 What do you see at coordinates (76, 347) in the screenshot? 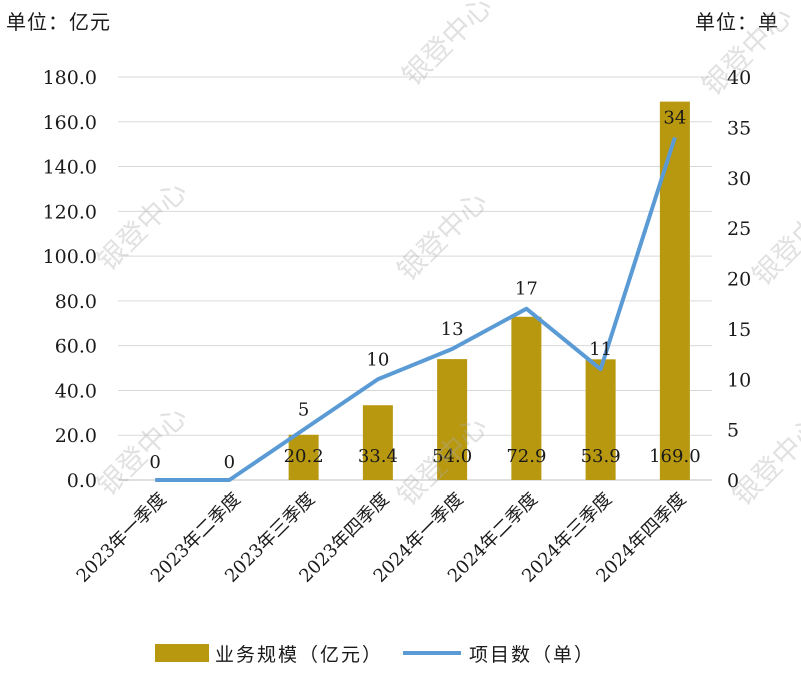
I see `y-left-tick-label: 60.0` at bounding box center [76, 347].